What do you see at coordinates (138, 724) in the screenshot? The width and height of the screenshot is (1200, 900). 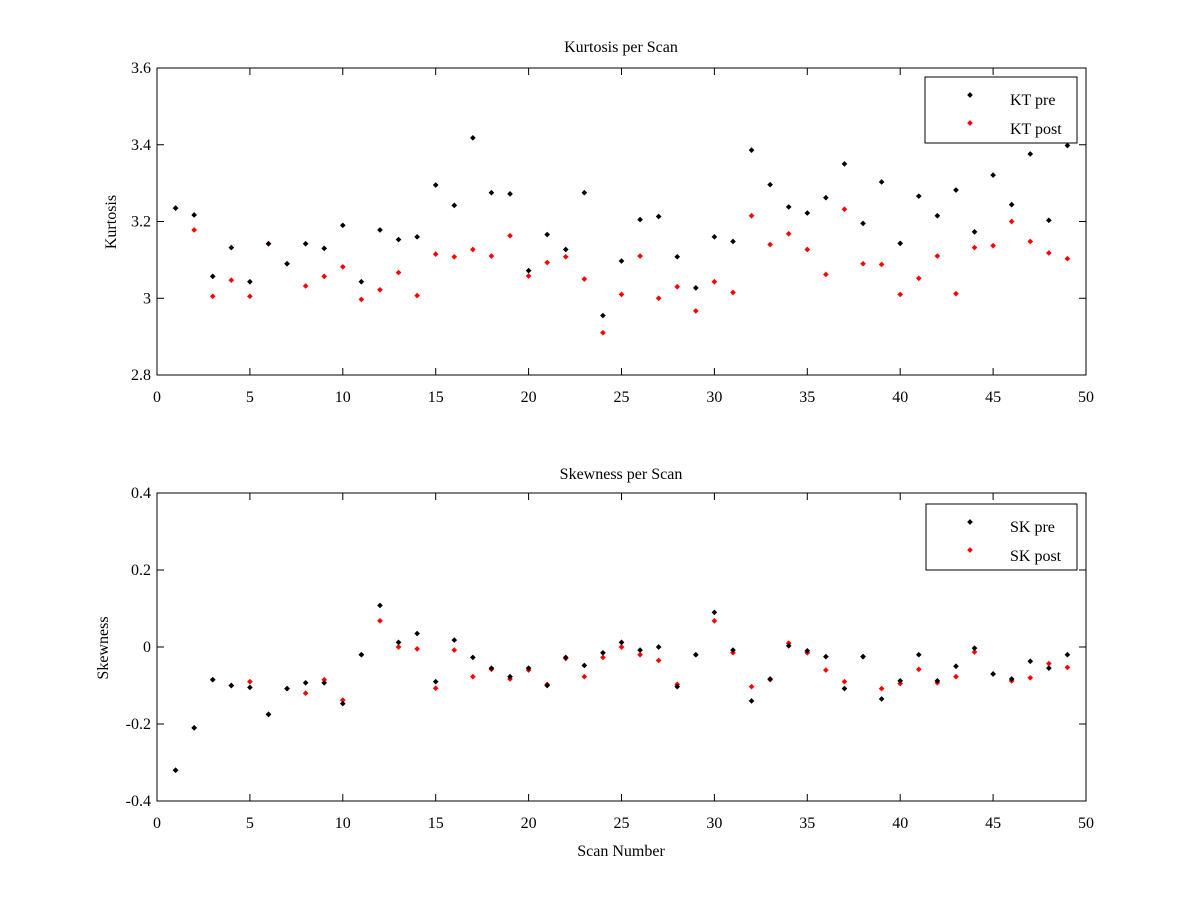 I see `skewness-ytick-label: -0.2` at bounding box center [138, 724].